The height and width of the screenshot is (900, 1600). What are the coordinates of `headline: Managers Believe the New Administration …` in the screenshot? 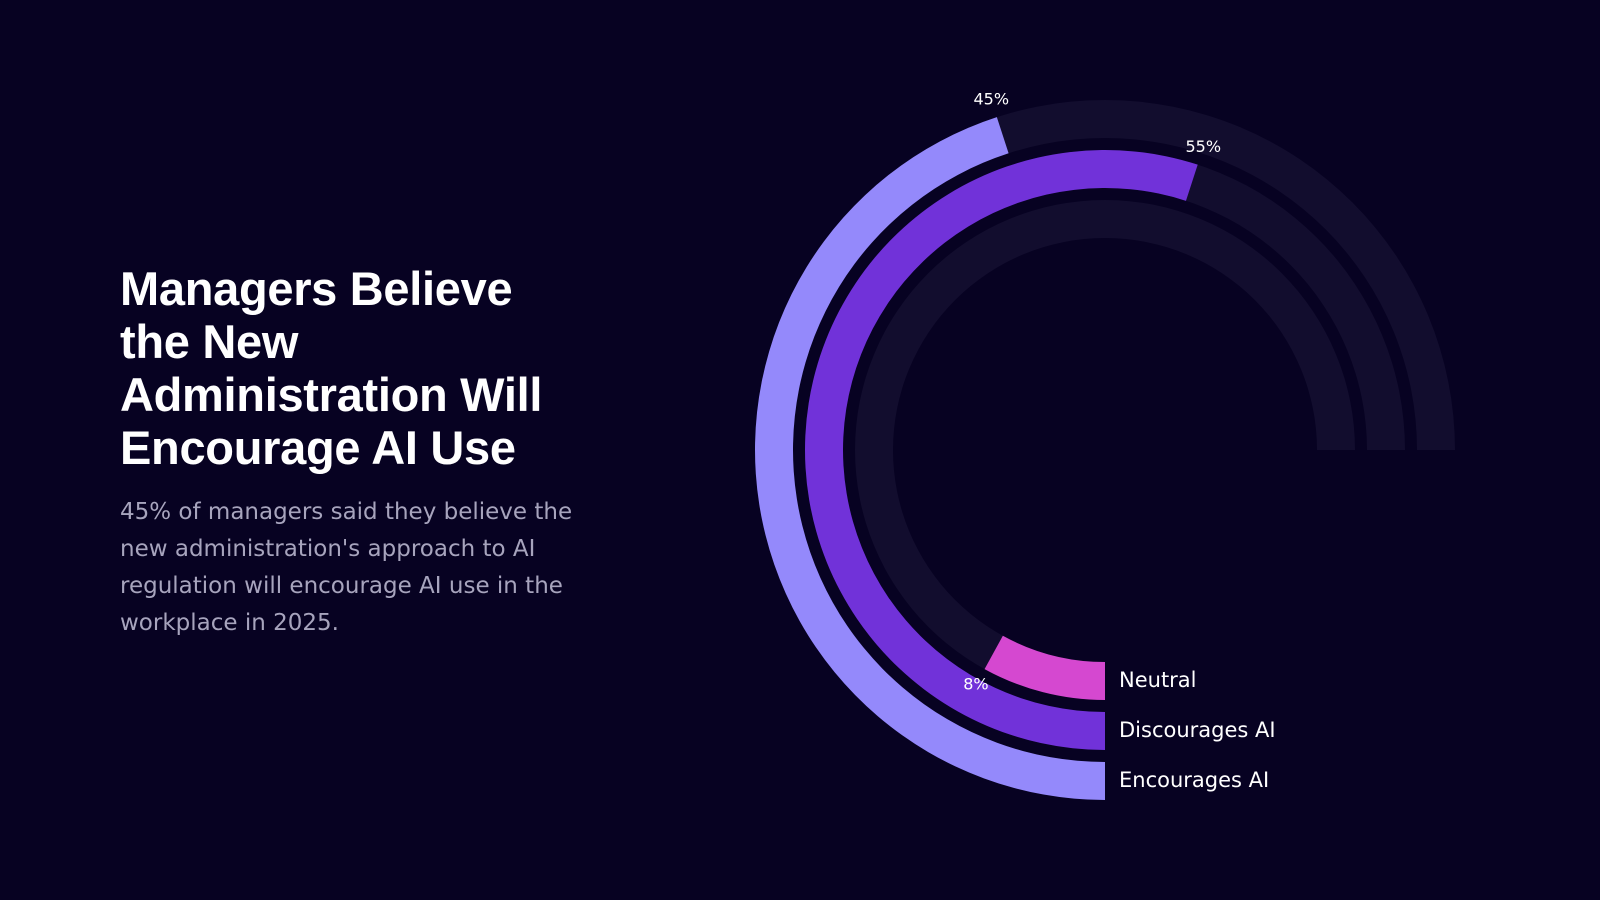 It's located at (331, 368).